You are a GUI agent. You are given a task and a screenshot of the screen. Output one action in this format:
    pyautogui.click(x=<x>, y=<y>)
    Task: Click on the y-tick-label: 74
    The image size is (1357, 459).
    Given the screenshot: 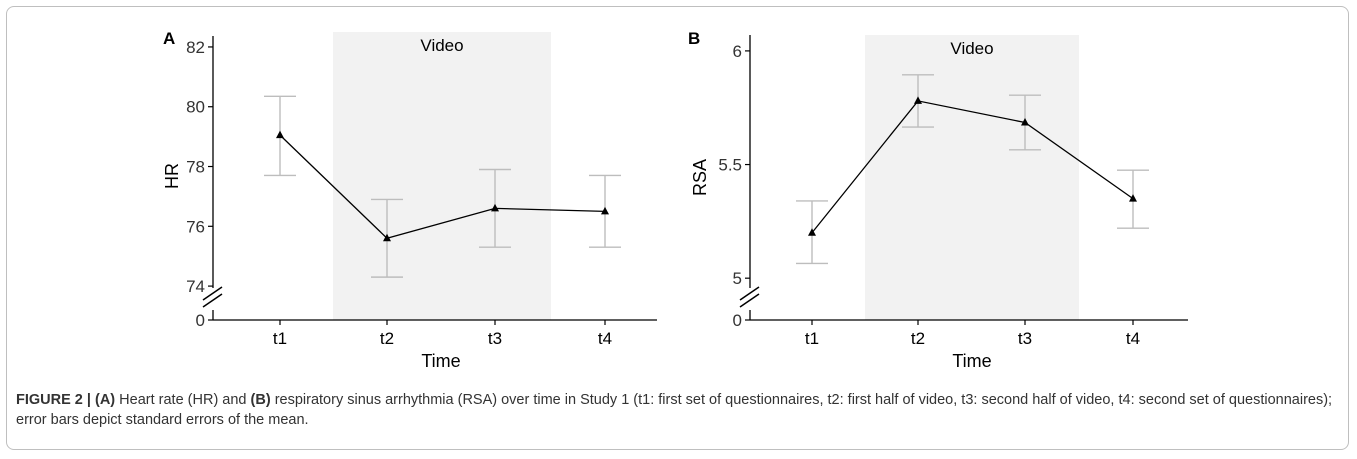 What is the action you would take?
    pyautogui.click(x=195, y=286)
    